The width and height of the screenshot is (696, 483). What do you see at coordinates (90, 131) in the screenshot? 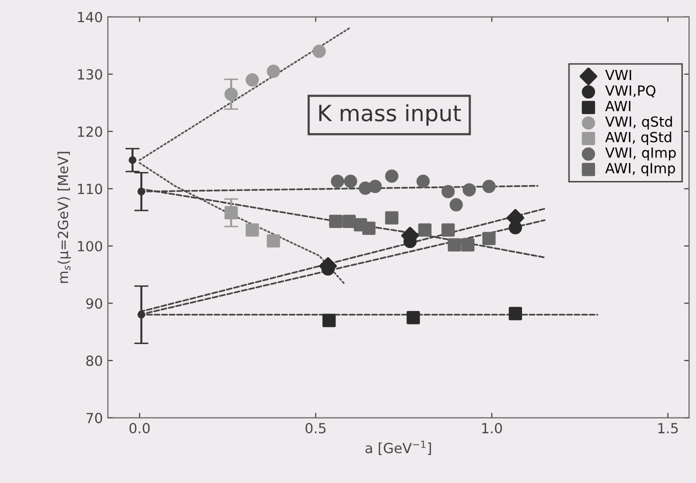
I see `y-tick-label: 120` at bounding box center [90, 131].